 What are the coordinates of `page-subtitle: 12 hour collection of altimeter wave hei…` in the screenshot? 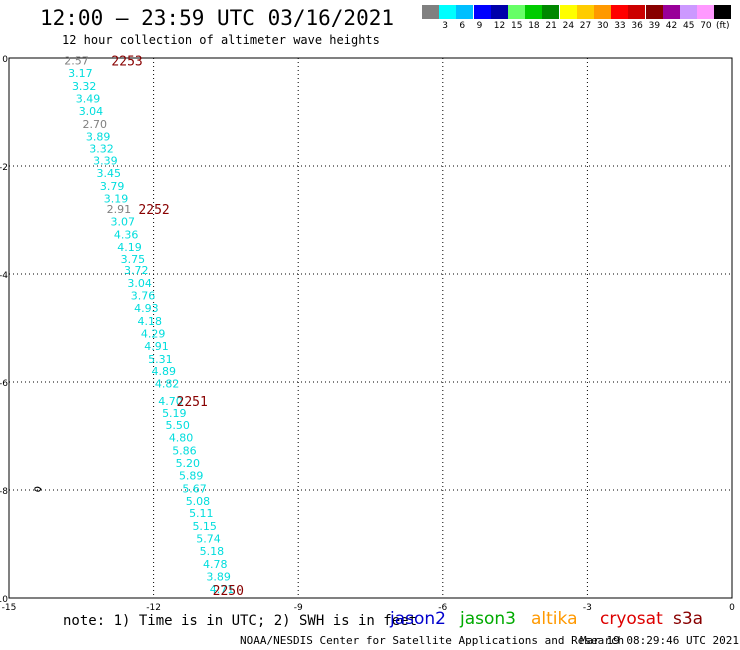 It's located at (221, 40).